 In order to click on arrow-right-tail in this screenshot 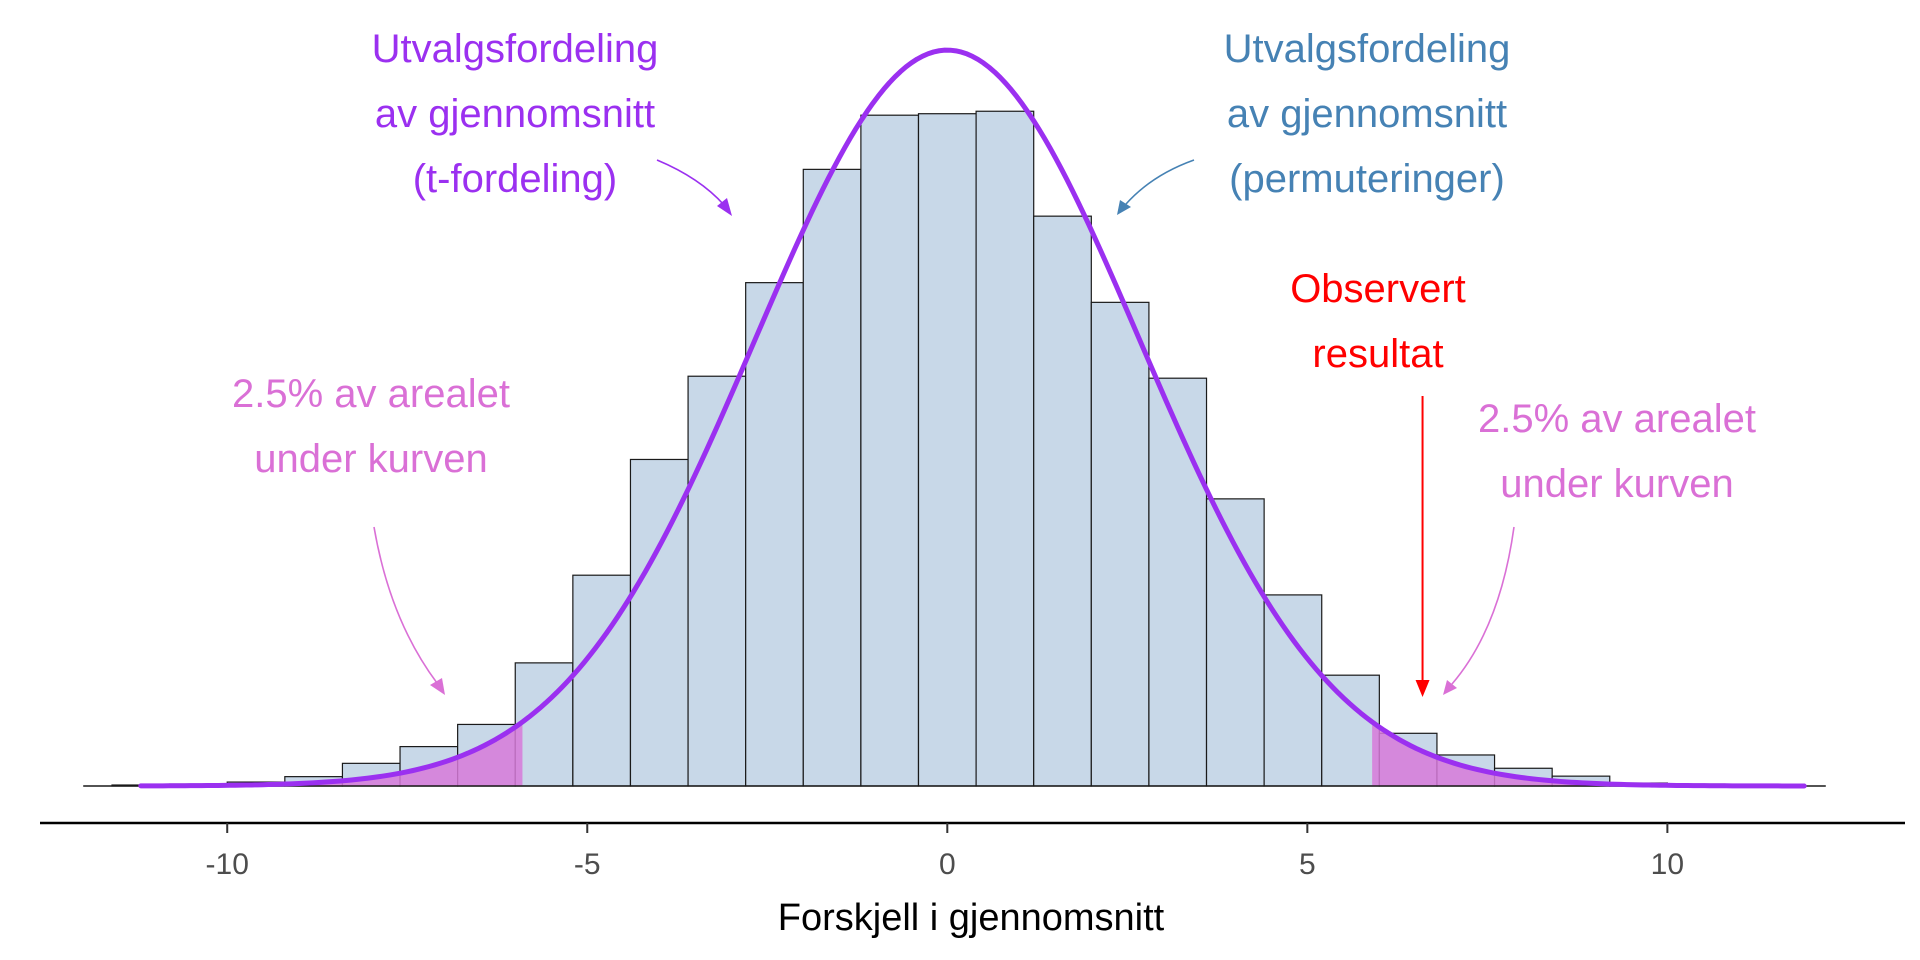, I will do `click(1479, 610)`.